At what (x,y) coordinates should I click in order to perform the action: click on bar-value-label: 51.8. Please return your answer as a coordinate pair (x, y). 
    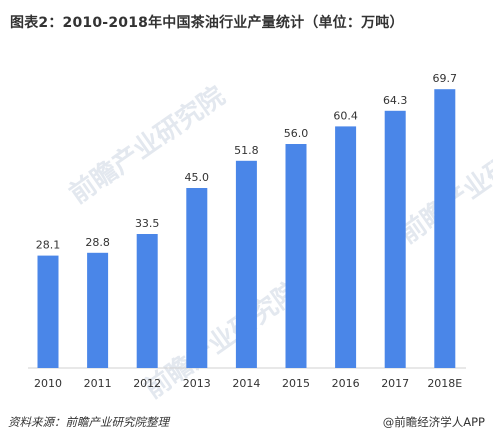
    Looking at the image, I should click on (246, 150).